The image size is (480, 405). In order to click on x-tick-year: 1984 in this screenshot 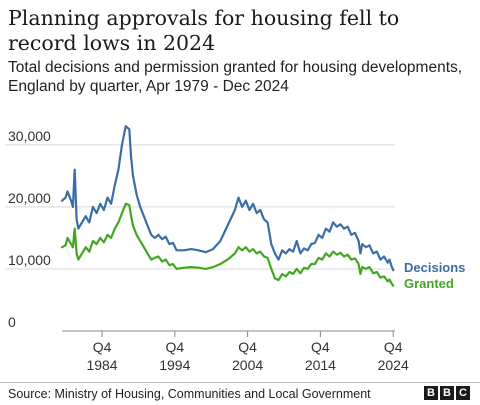, I will do `click(101, 365)`.